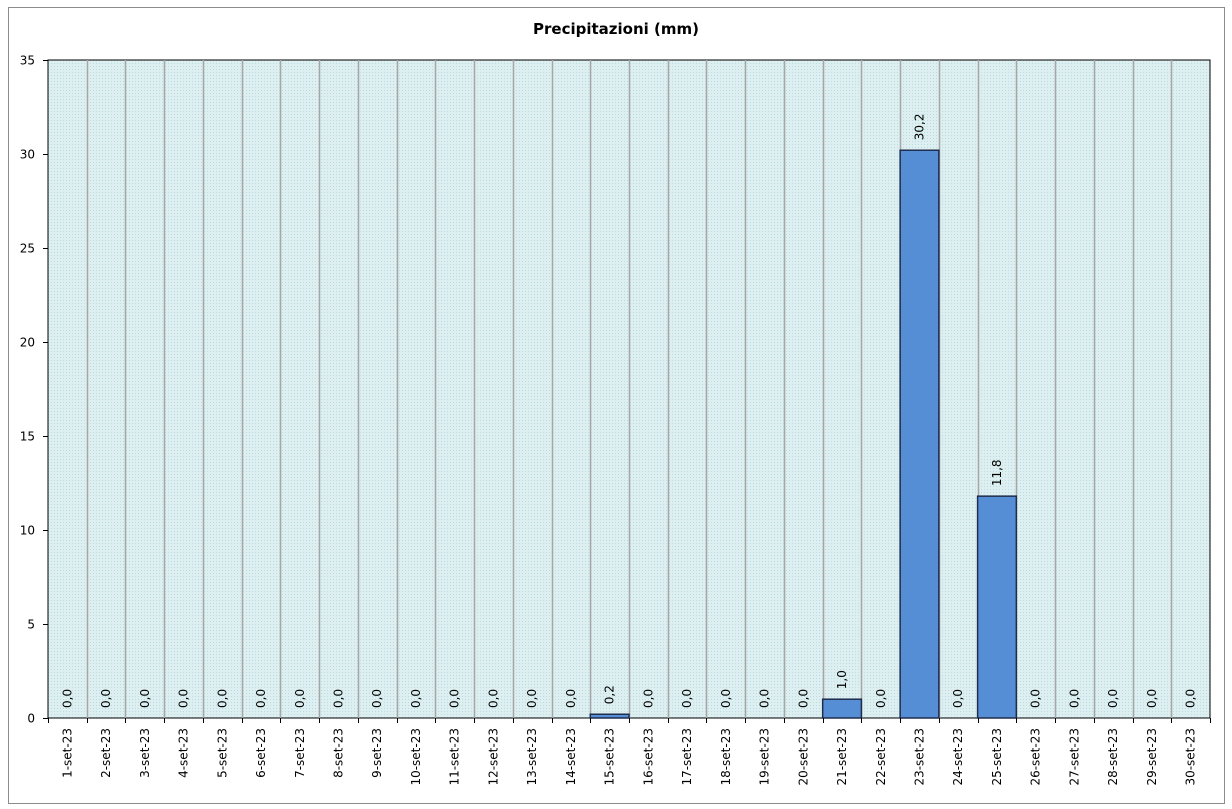 This screenshot has width=1232, height=809. What do you see at coordinates (67, 753) in the screenshot?
I see `x-tick-label: 1-set-23` at bounding box center [67, 753].